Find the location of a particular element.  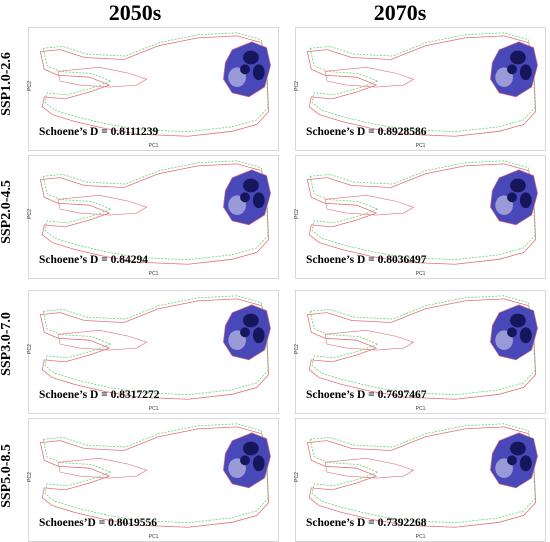

niche-panel: PC1 PC2 Schoene’s D = 0.7392268 is located at coordinates (419, 480).